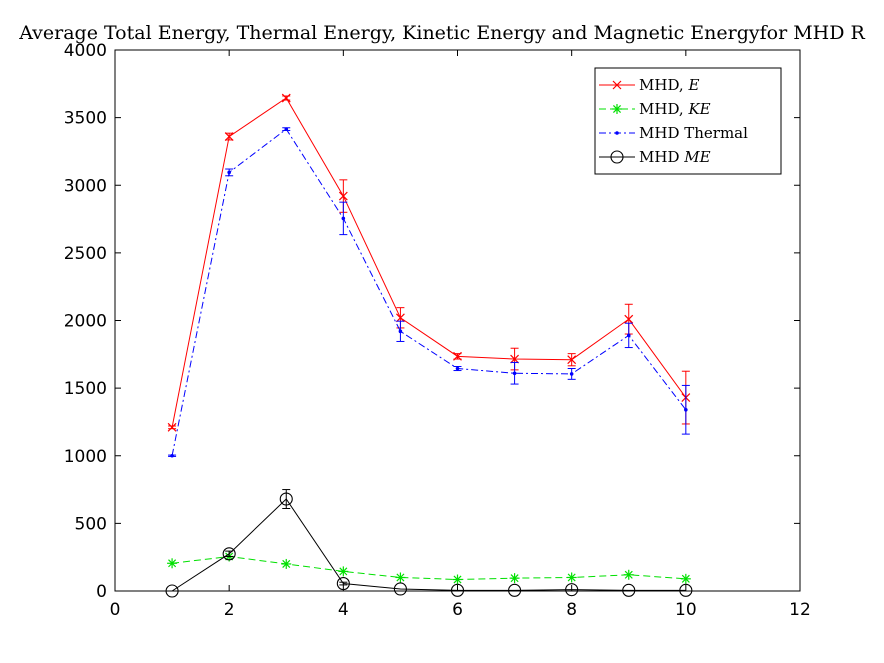  I want to click on y-tick-label: 1000, so click(85, 457).